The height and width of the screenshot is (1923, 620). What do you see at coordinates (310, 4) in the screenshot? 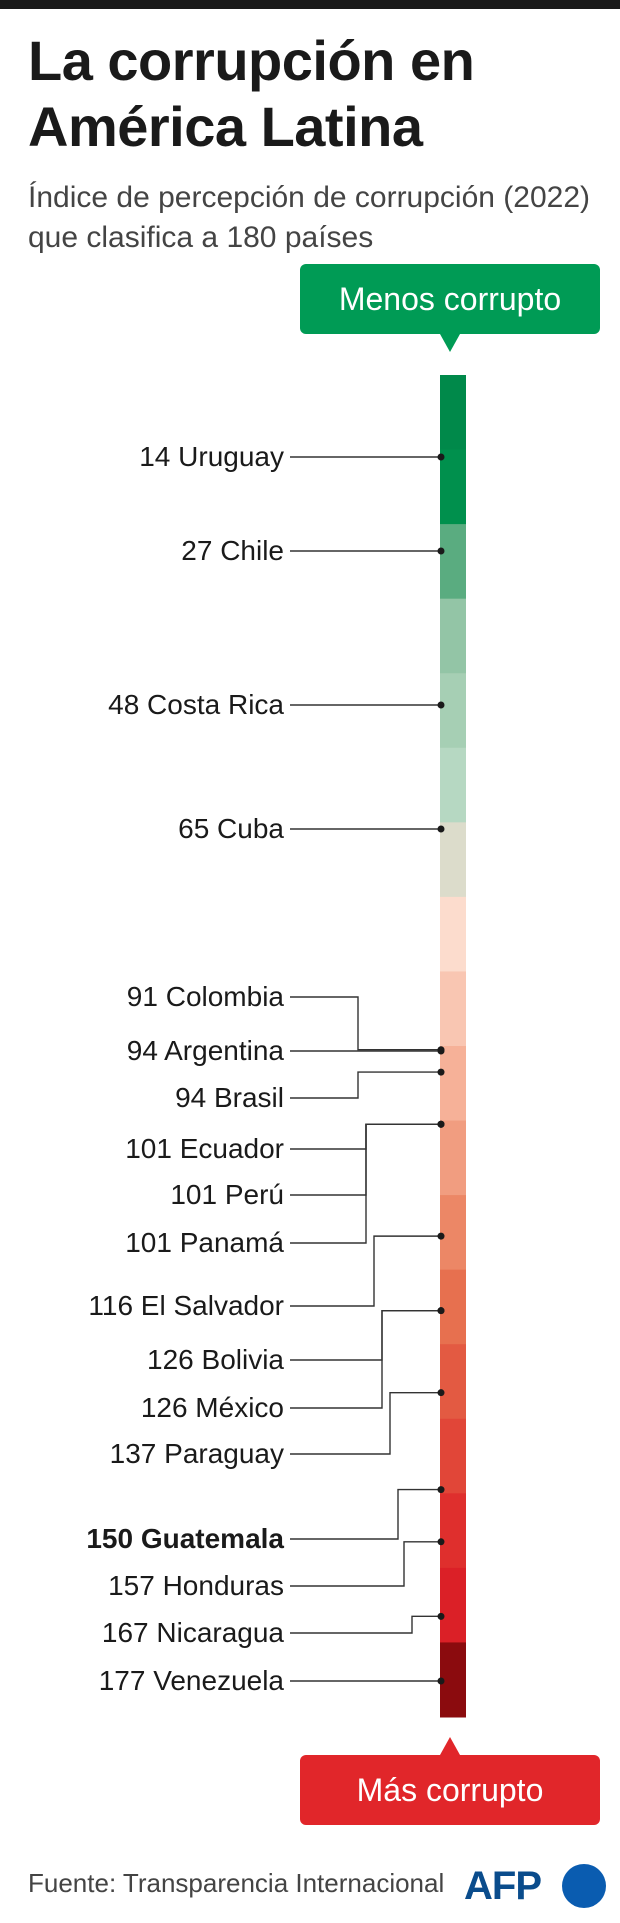
I see `top-rule` at bounding box center [310, 4].